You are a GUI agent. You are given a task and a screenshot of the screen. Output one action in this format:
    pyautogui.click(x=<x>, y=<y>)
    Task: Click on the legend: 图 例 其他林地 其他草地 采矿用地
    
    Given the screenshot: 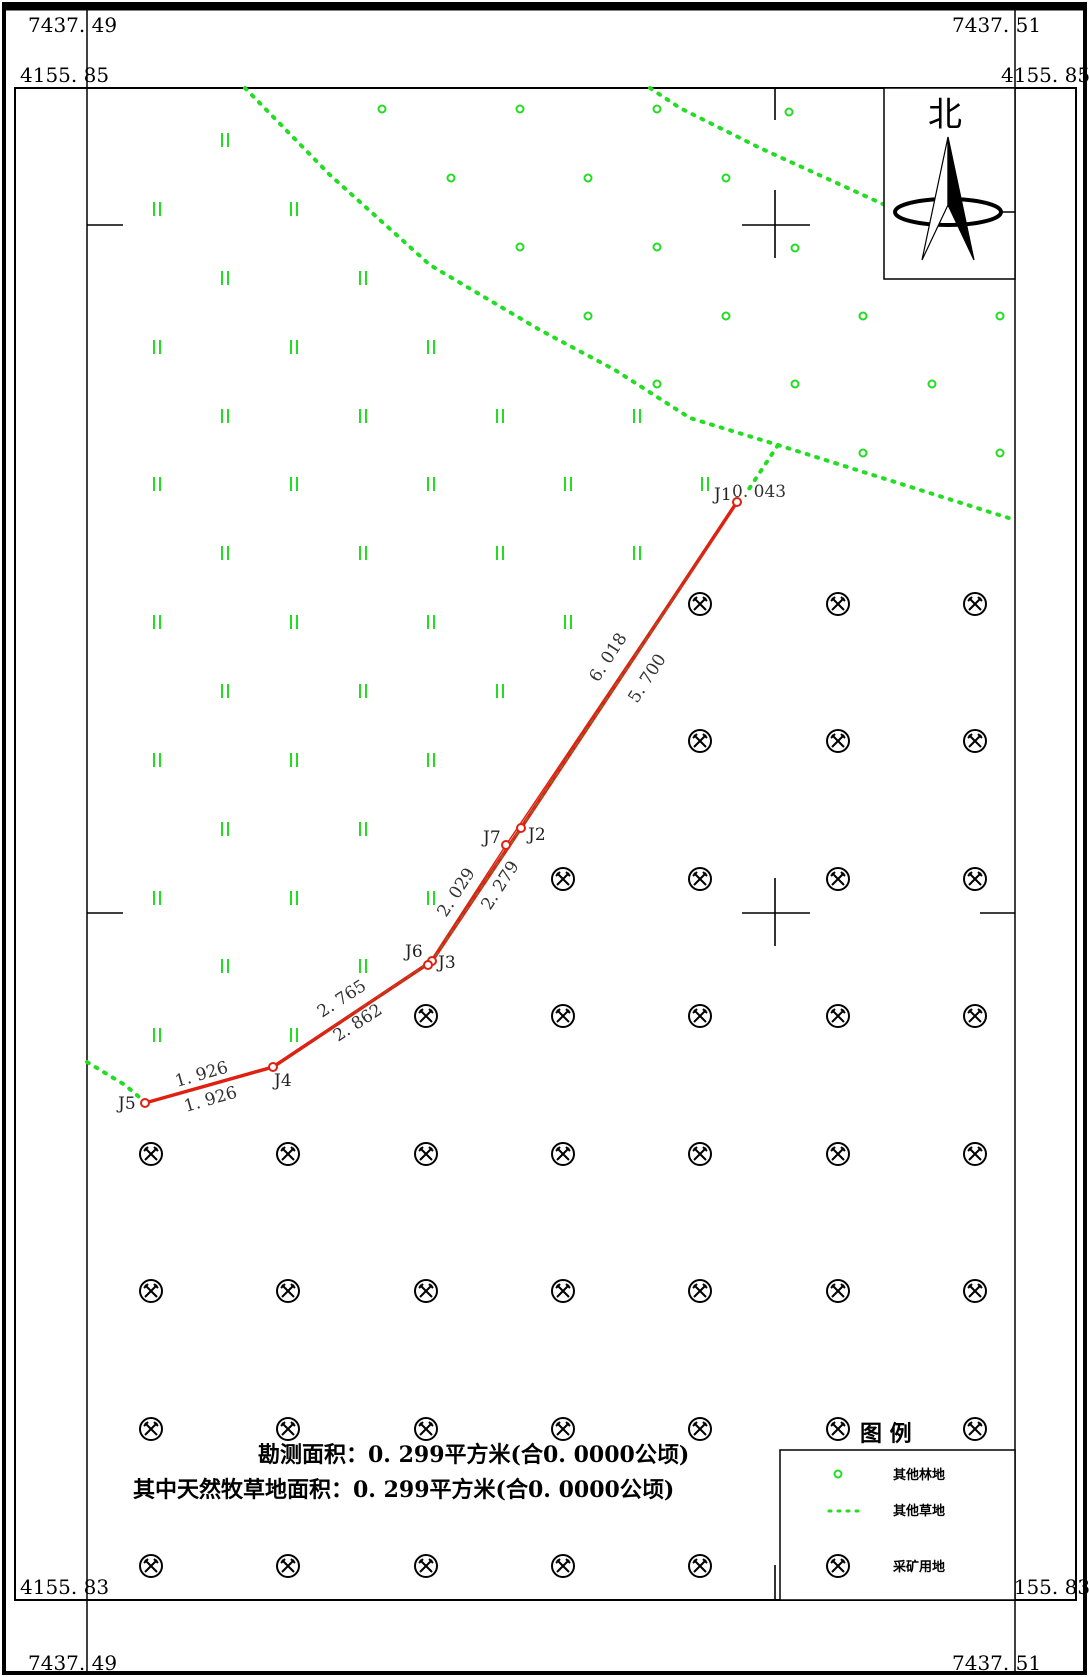 What is the action you would take?
    pyautogui.click(x=897, y=1511)
    